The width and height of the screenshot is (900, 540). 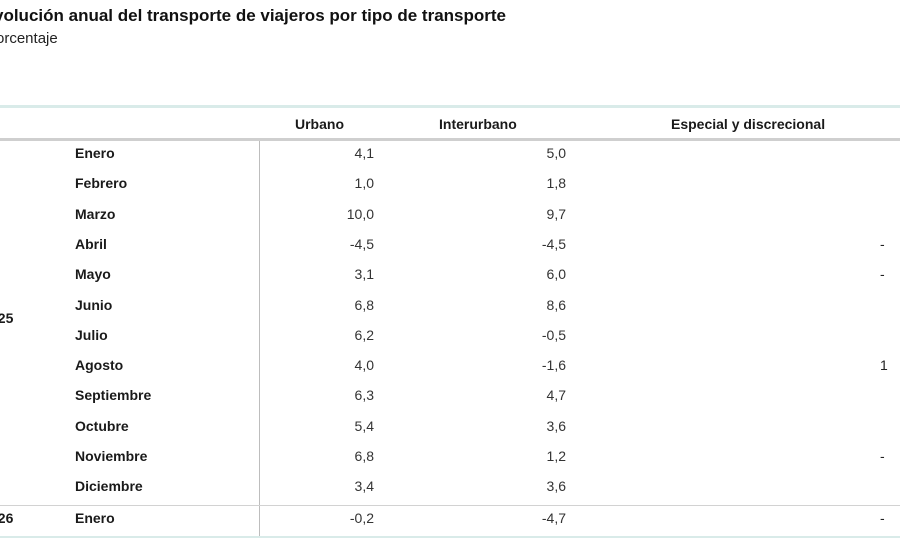 What do you see at coordinates (450, 489) in the screenshot?
I see `table-row: Diciembre 3,4 3,6` at bounding box center [450, 489].